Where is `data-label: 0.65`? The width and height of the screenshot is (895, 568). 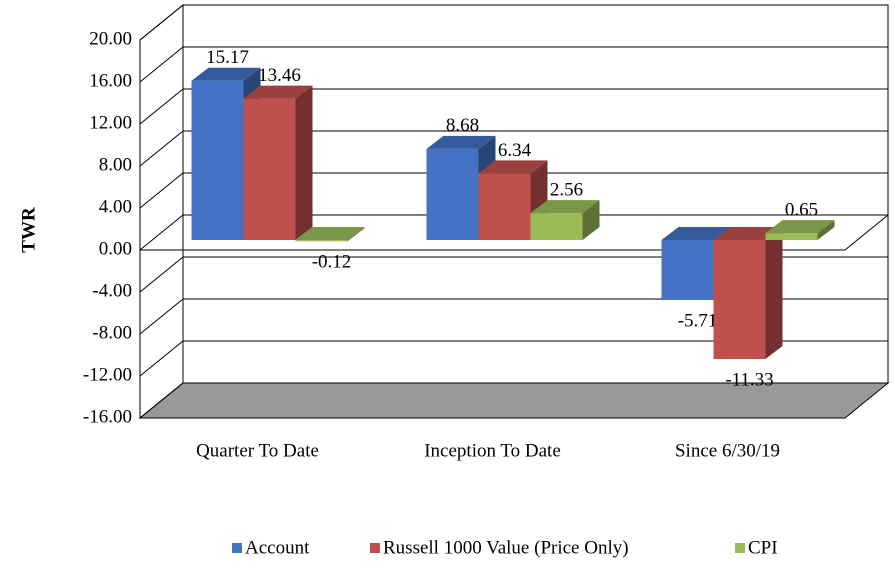
data-label: 0.65 is located at coordinates (801, 210).